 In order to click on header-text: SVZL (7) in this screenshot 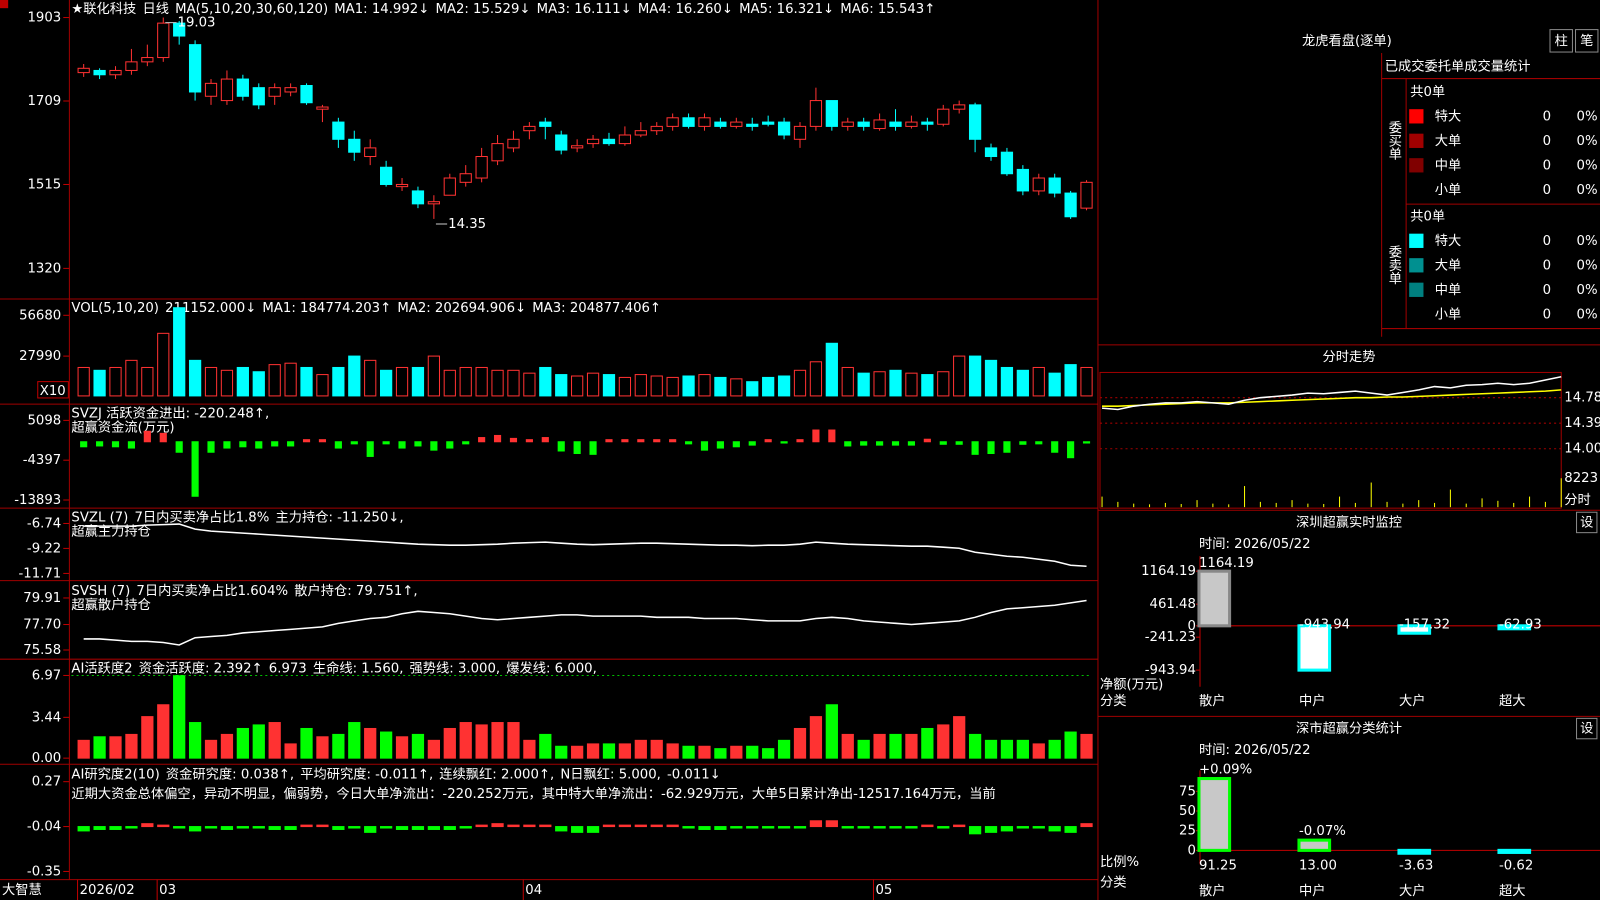, I will do `click(99, 517)`.